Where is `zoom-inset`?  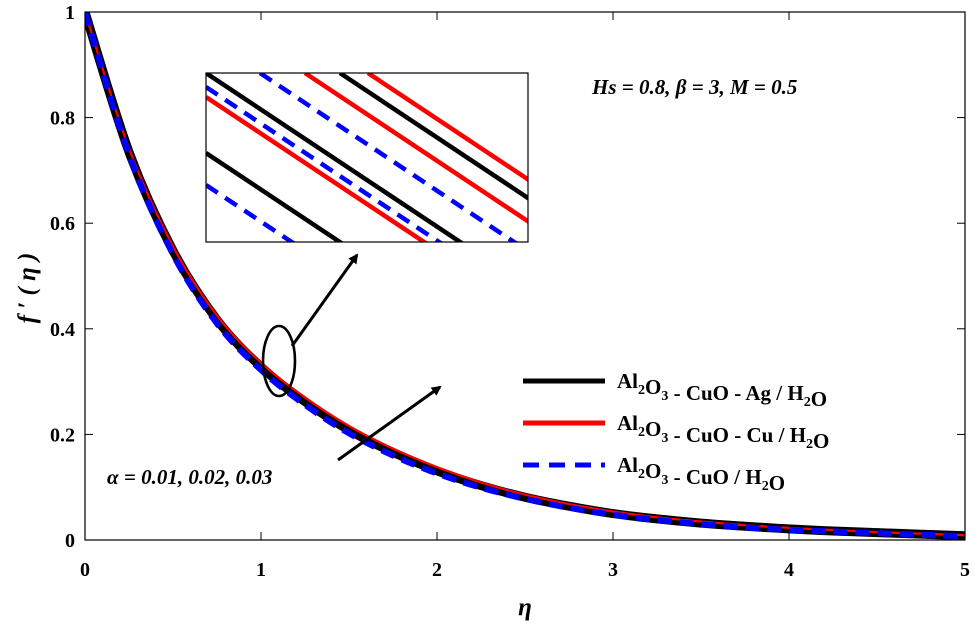
zoom-inset is located at coordinates (367, 157).